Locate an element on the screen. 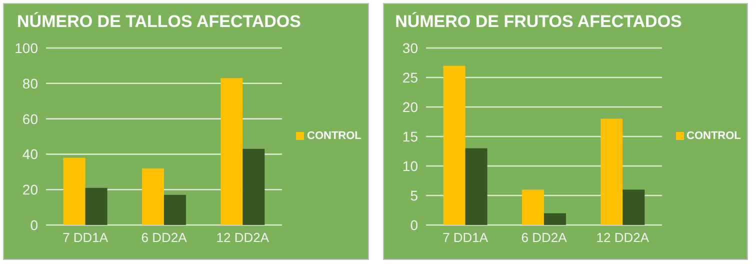 The height and width of the screenshot is (264, 756). y-tick-label: 40 is located at coordinates (30, 154).